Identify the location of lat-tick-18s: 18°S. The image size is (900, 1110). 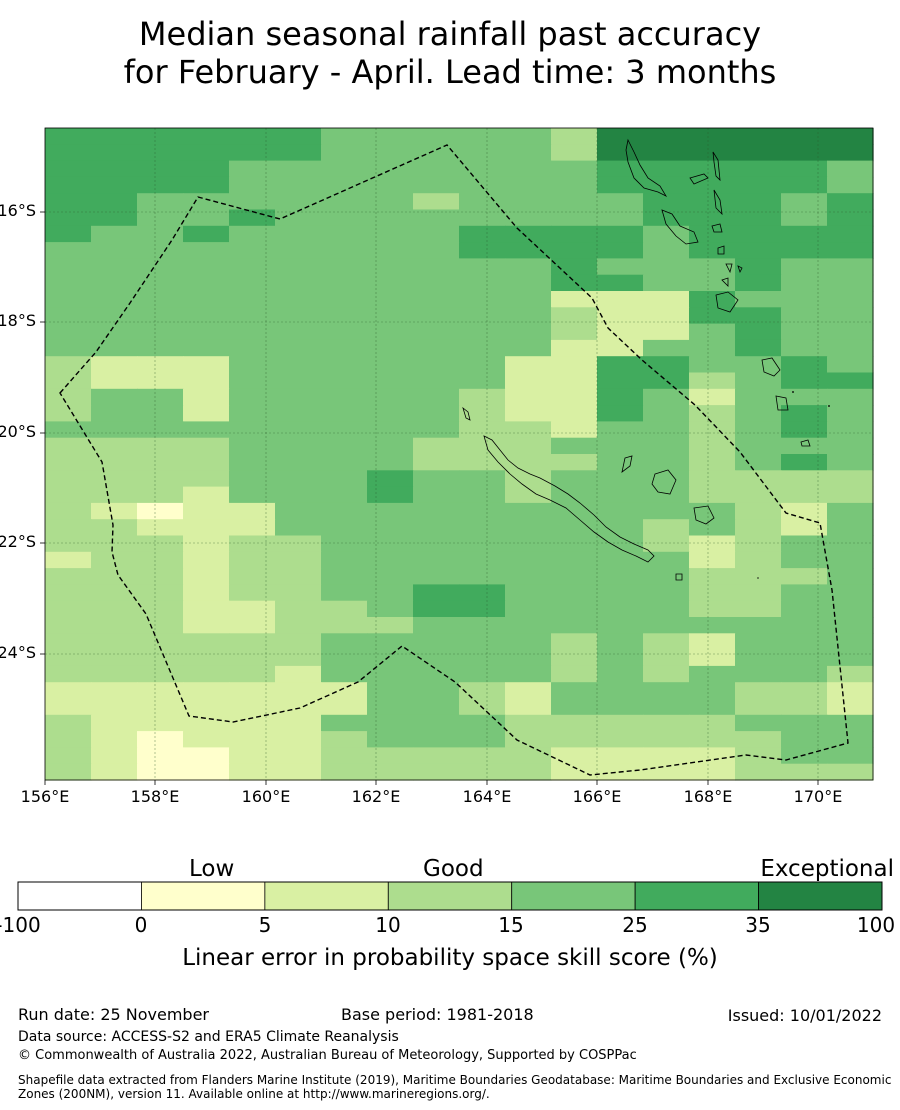
(18, 320).